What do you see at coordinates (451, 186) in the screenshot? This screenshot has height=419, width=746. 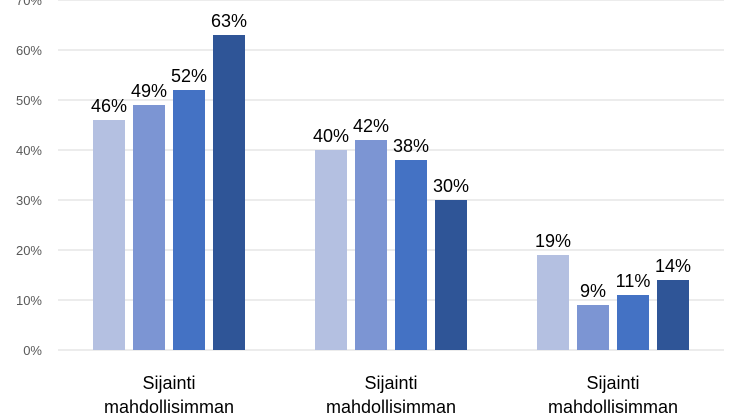 I see `data-label: 30%` at bounding box center [451, 186].